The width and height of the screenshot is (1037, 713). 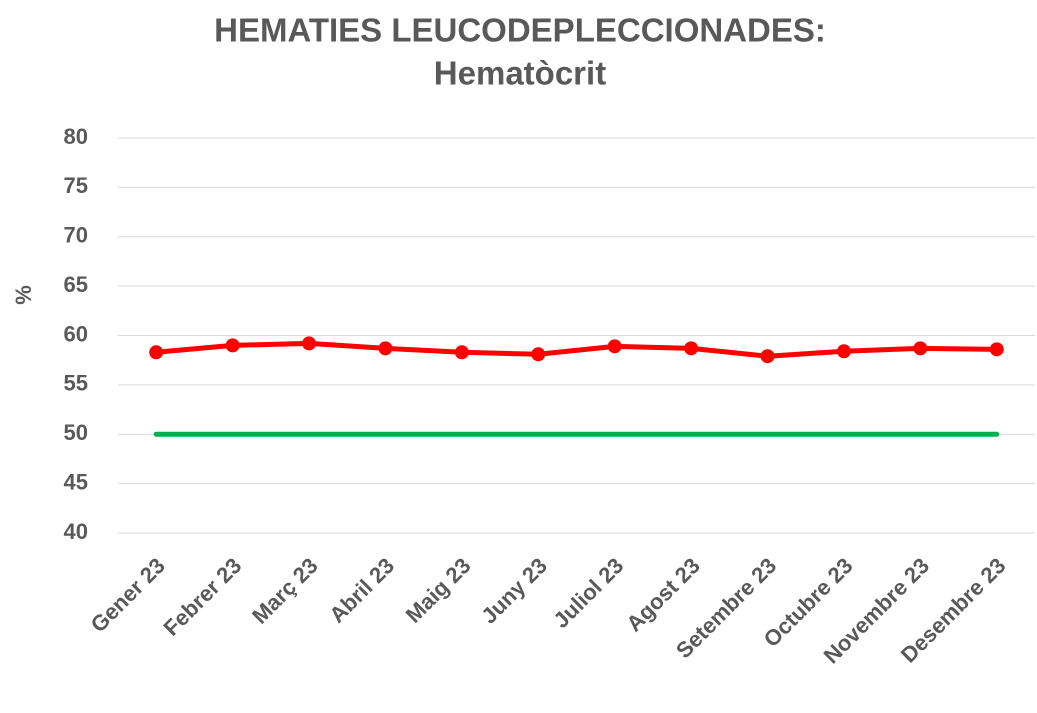 I want to click on x-tick-label: Juny 23, so click(x=514, y=591).